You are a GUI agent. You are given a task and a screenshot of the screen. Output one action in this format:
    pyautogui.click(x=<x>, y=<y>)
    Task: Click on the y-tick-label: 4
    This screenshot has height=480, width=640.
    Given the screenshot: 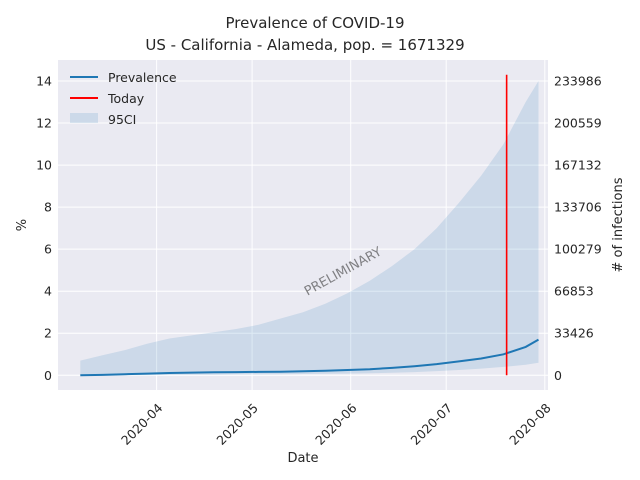 What is the action you would take?
    pyautogui.click(x=48, y=291)
    